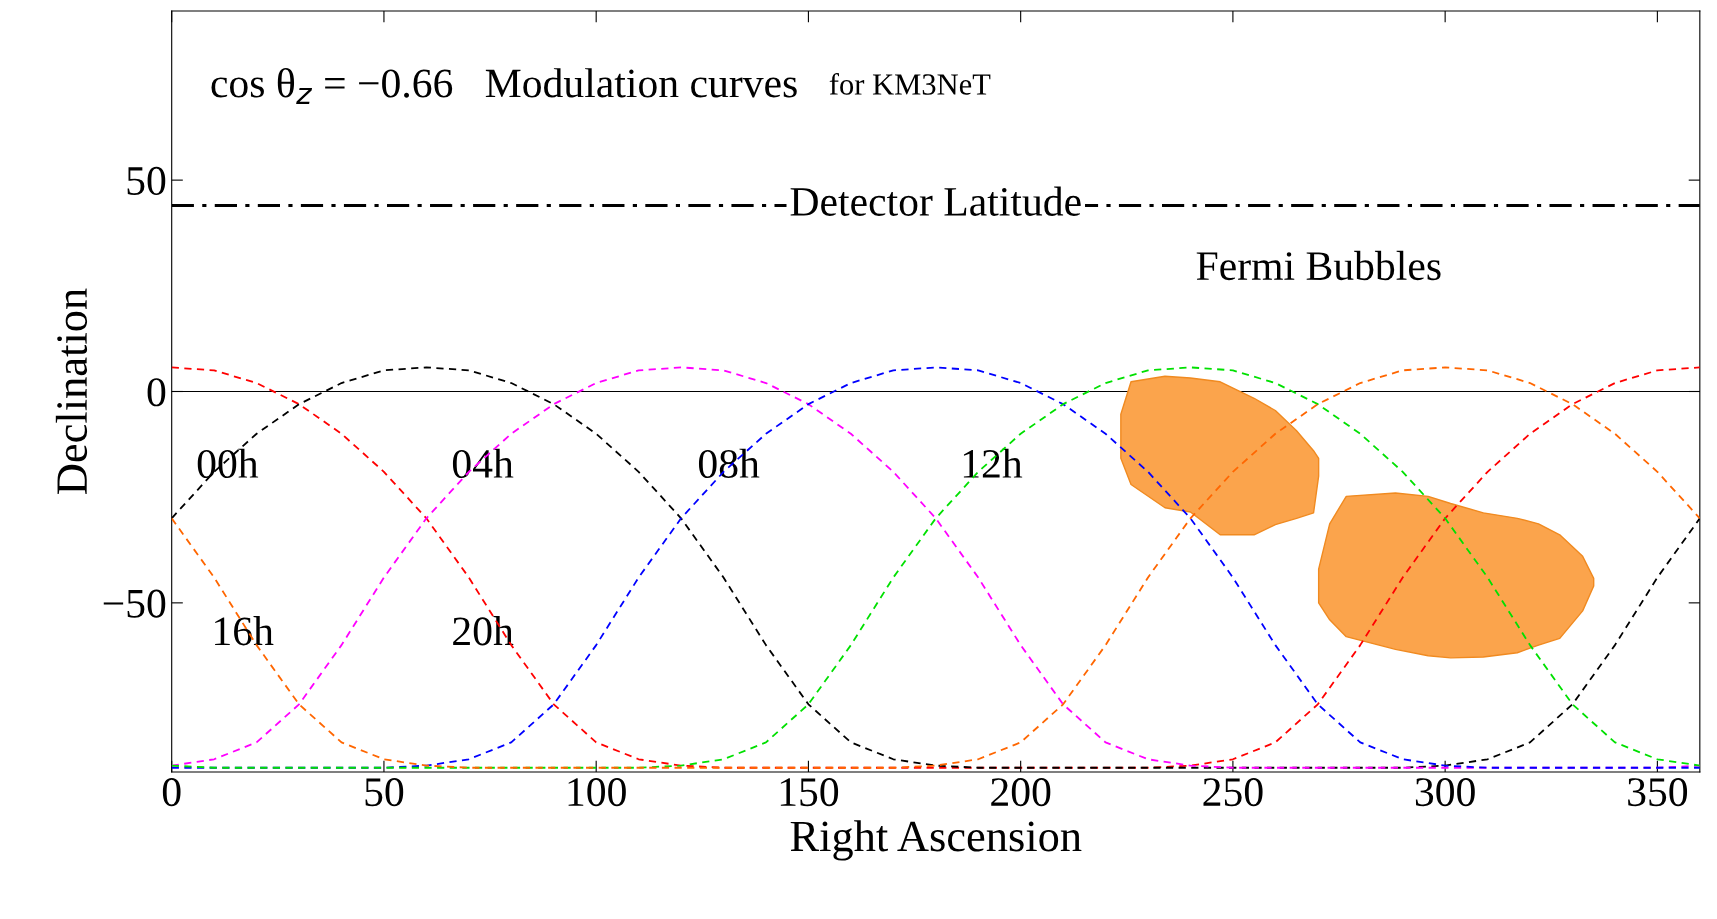 This screenshot has width=1717, height=919. I want to click on x-axis-title: Right Ascension, so click(936, 840).